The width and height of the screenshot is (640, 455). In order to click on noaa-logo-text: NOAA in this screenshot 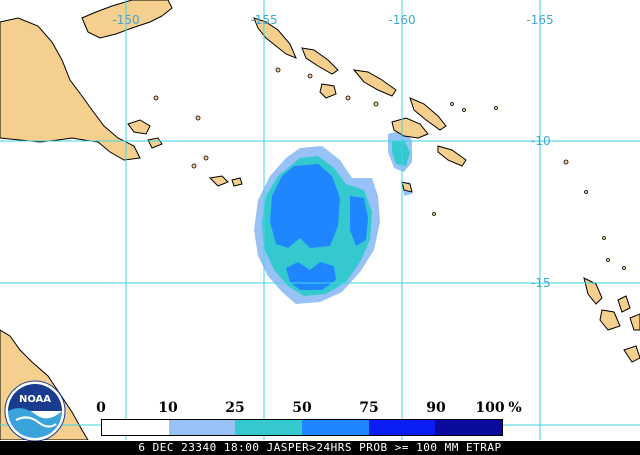, I will do `click(35, 399)`.